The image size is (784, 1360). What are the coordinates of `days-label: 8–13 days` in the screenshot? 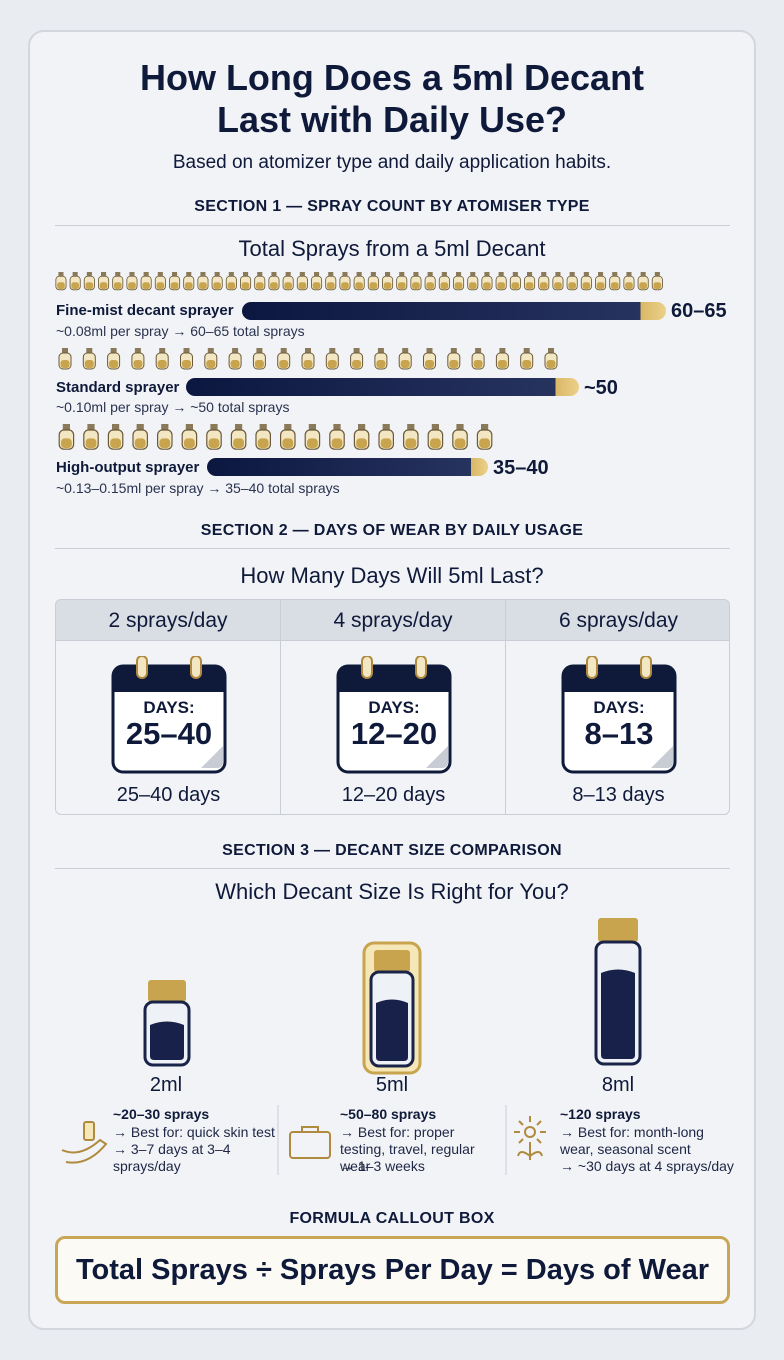 It's located at (618, 795).